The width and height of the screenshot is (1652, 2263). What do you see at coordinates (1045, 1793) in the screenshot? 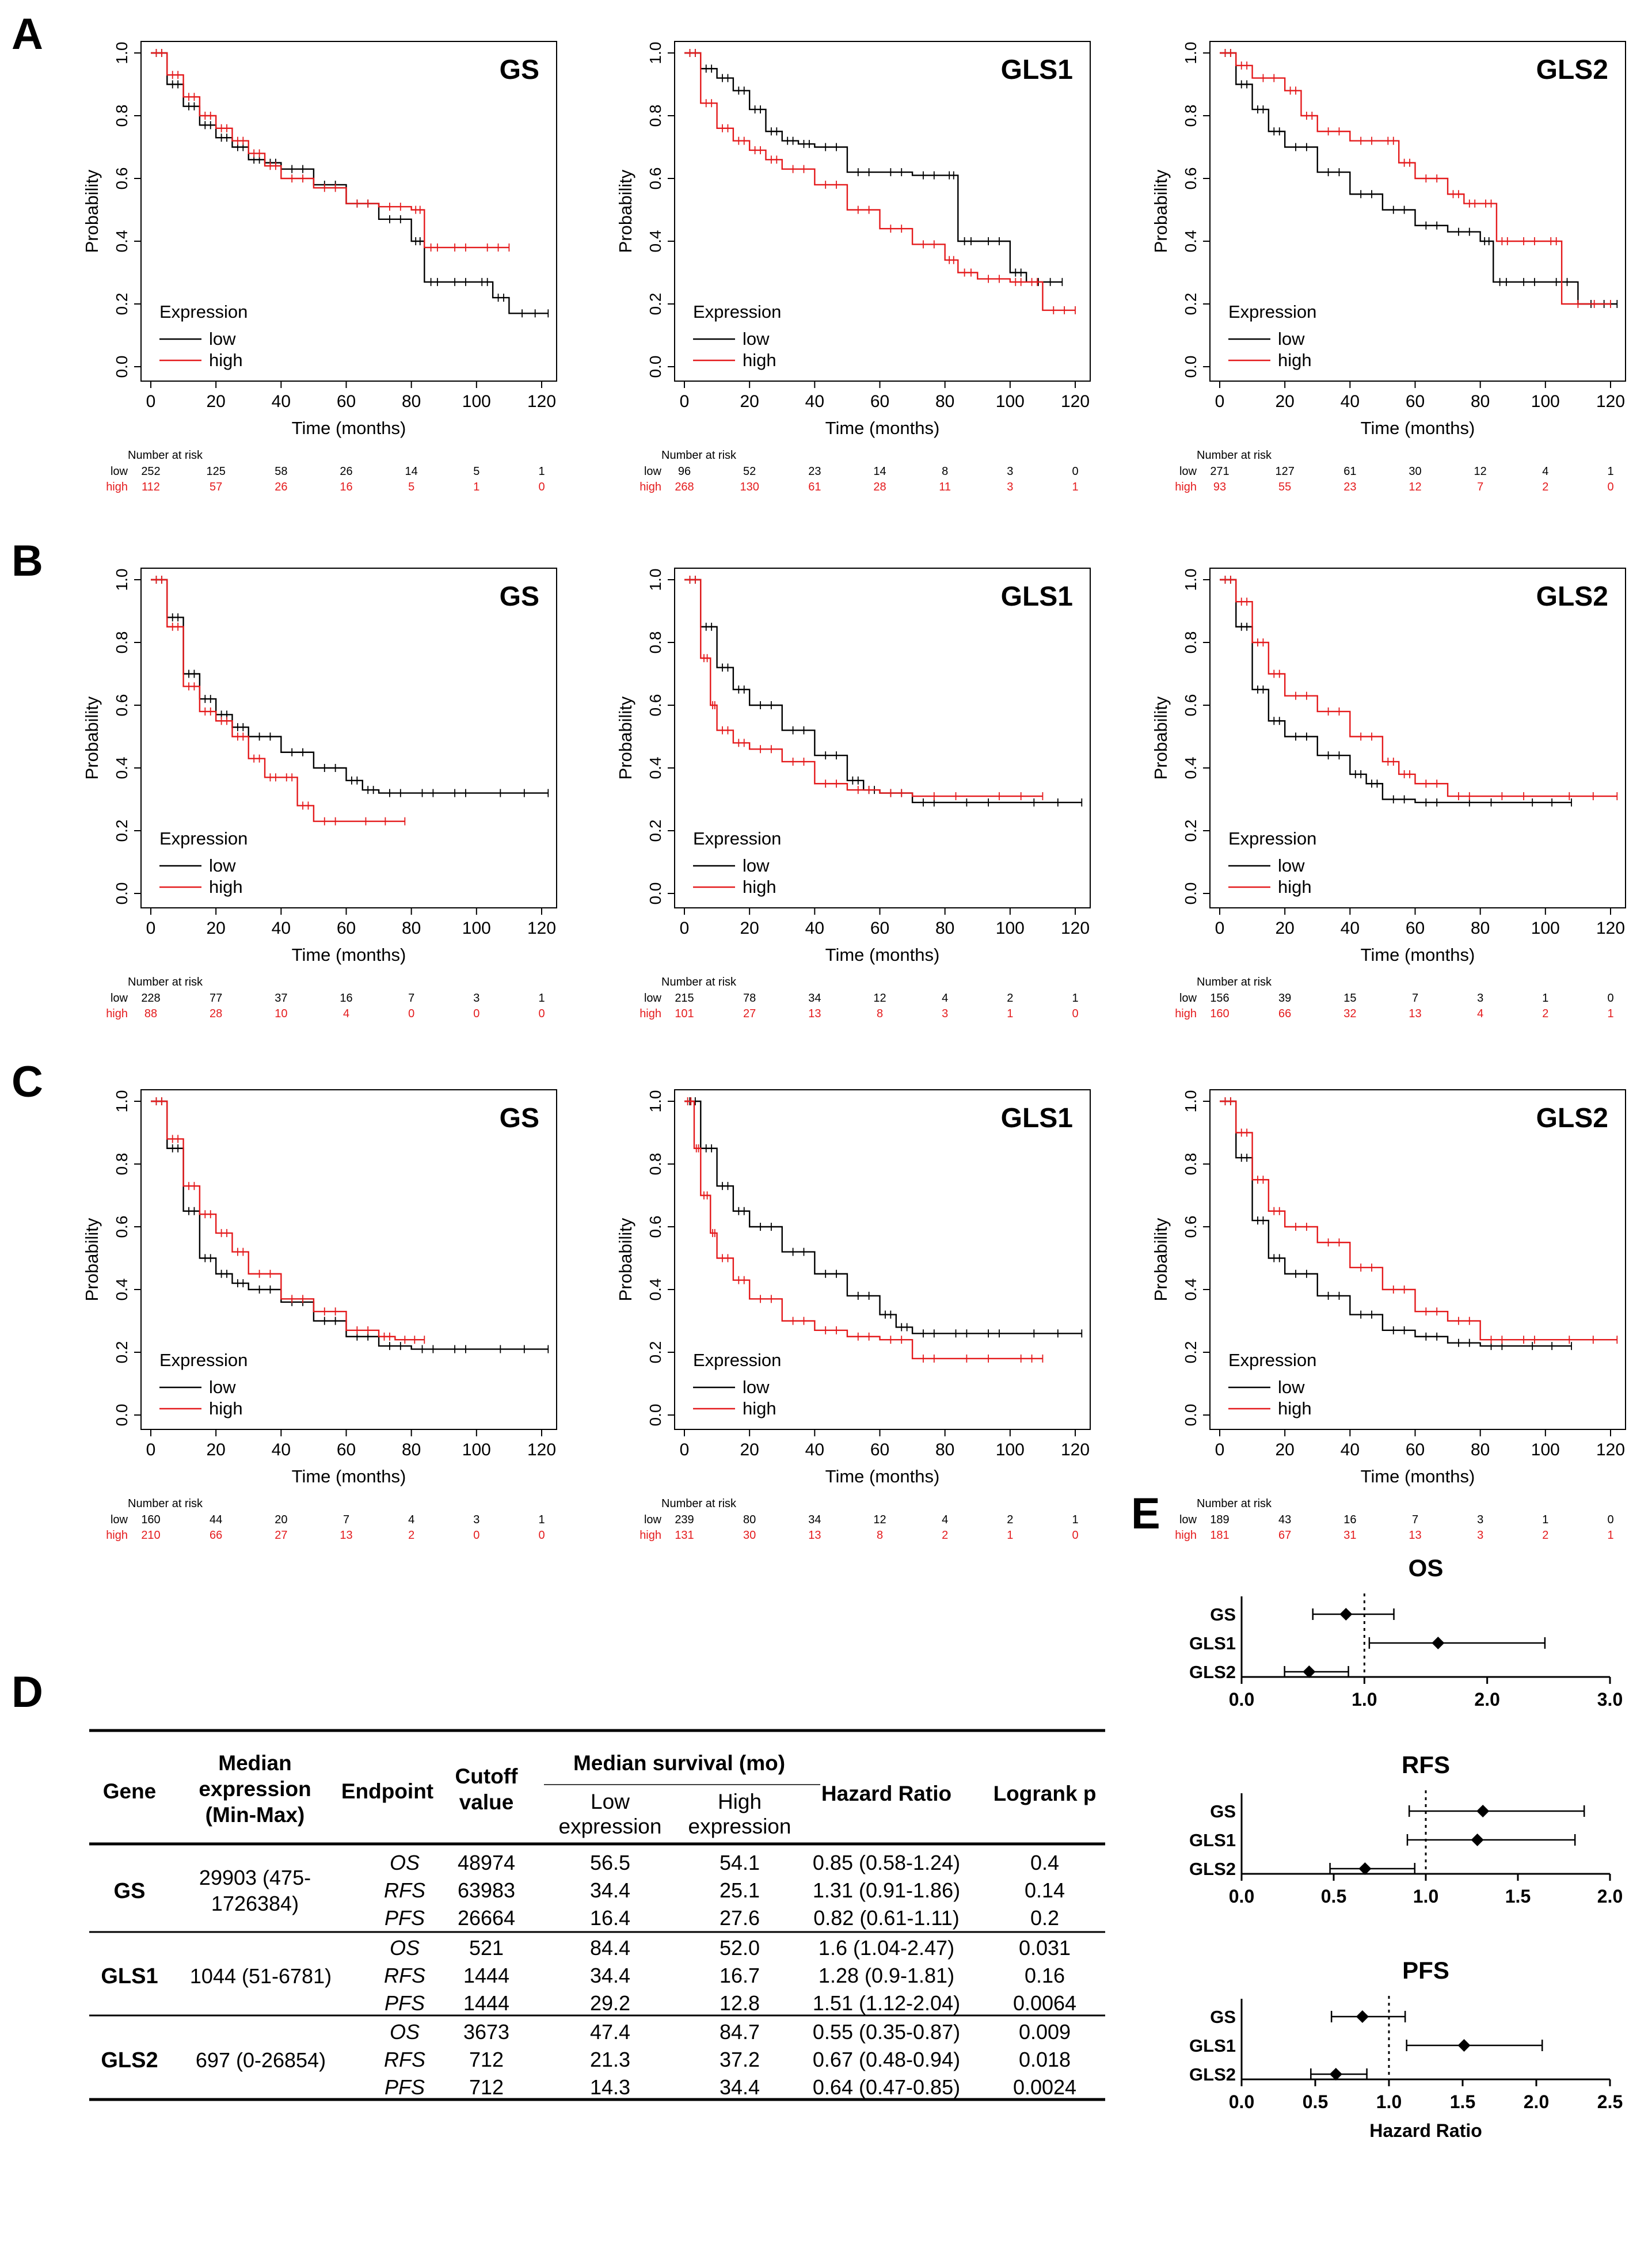
I see `header-logrank: Logrank p` at bounding box center [1045, 1793].